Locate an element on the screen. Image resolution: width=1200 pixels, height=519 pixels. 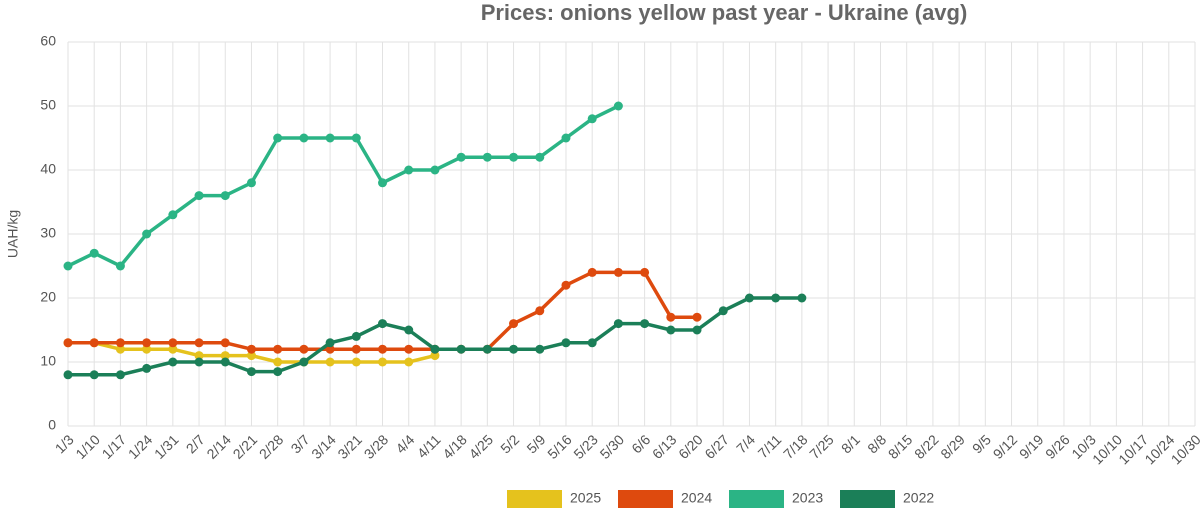
x-tick-label: 4/4 is located at coordinates (404, 443).